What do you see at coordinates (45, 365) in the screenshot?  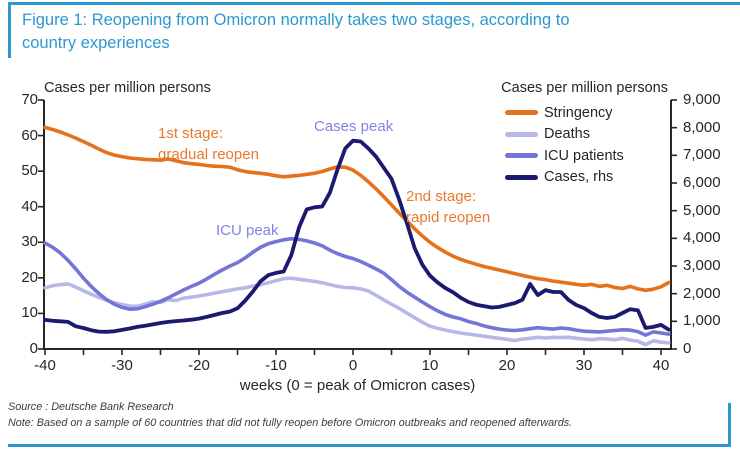 I see `x-axis-tick-label: -40` at bounding box center [45, 365].